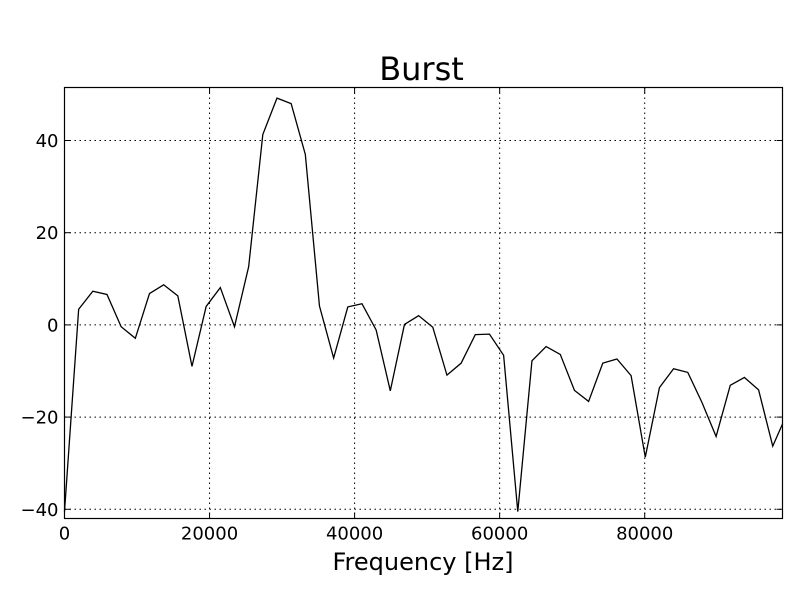 Image resolution: width=800 pixels, height=595 pixels. I want to click on x-tick-labels: 0 20000 40000 60000 80000, so click(366, 534).